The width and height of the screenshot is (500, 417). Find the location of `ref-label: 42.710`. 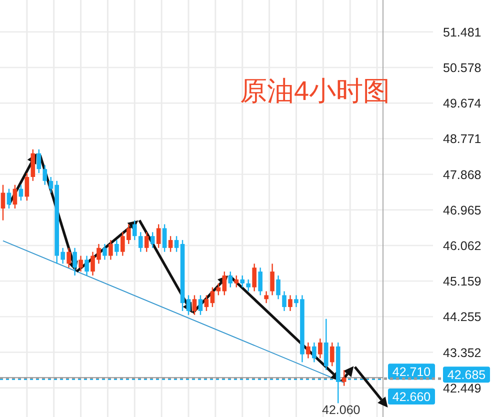

ref-label: 42.710 is located at coordinates (411, 372).